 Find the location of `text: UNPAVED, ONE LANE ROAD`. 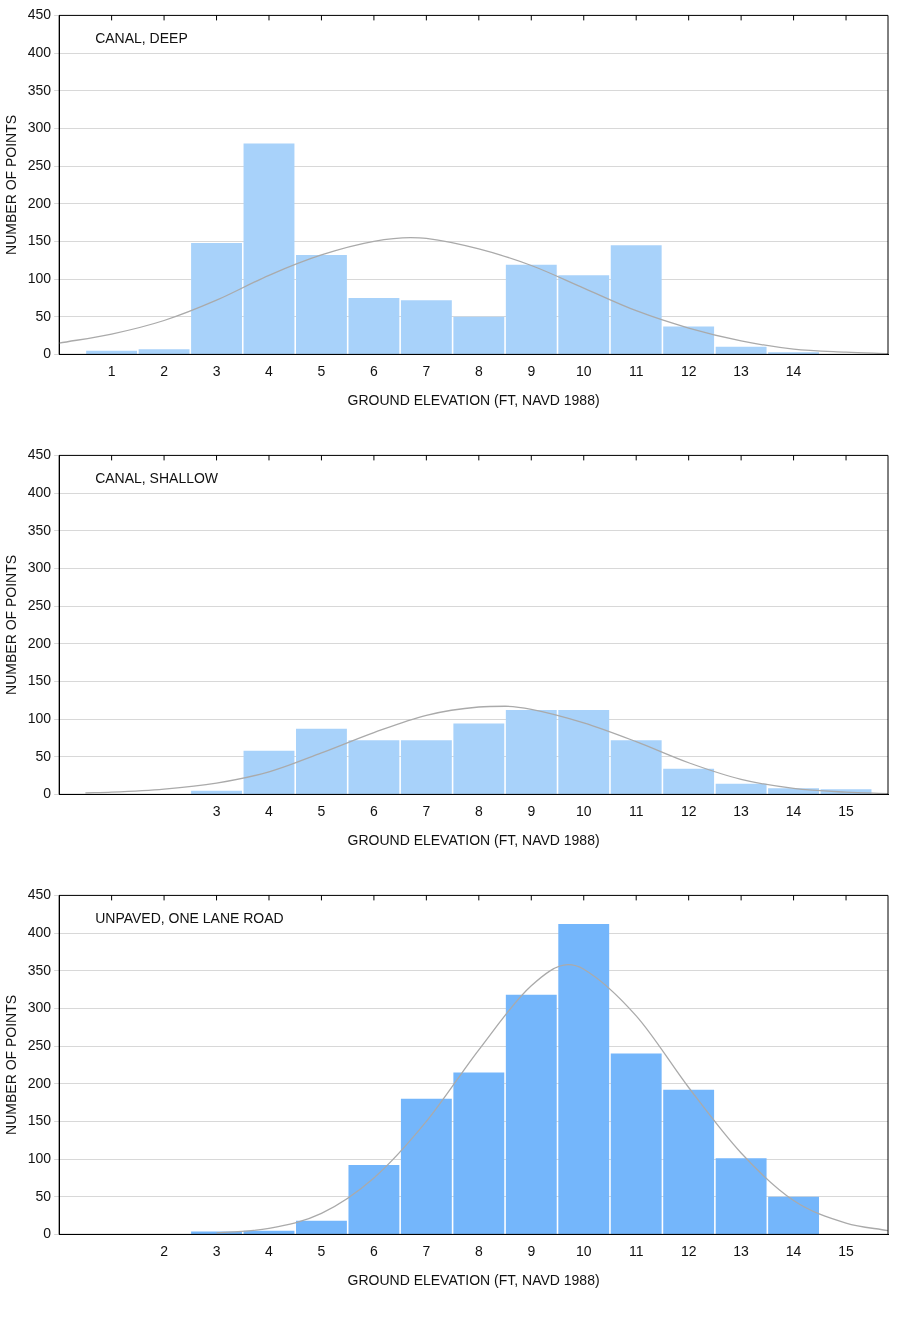

text: UNPAVED, ONE LANE ROAD is located at coordinates (189, 918).